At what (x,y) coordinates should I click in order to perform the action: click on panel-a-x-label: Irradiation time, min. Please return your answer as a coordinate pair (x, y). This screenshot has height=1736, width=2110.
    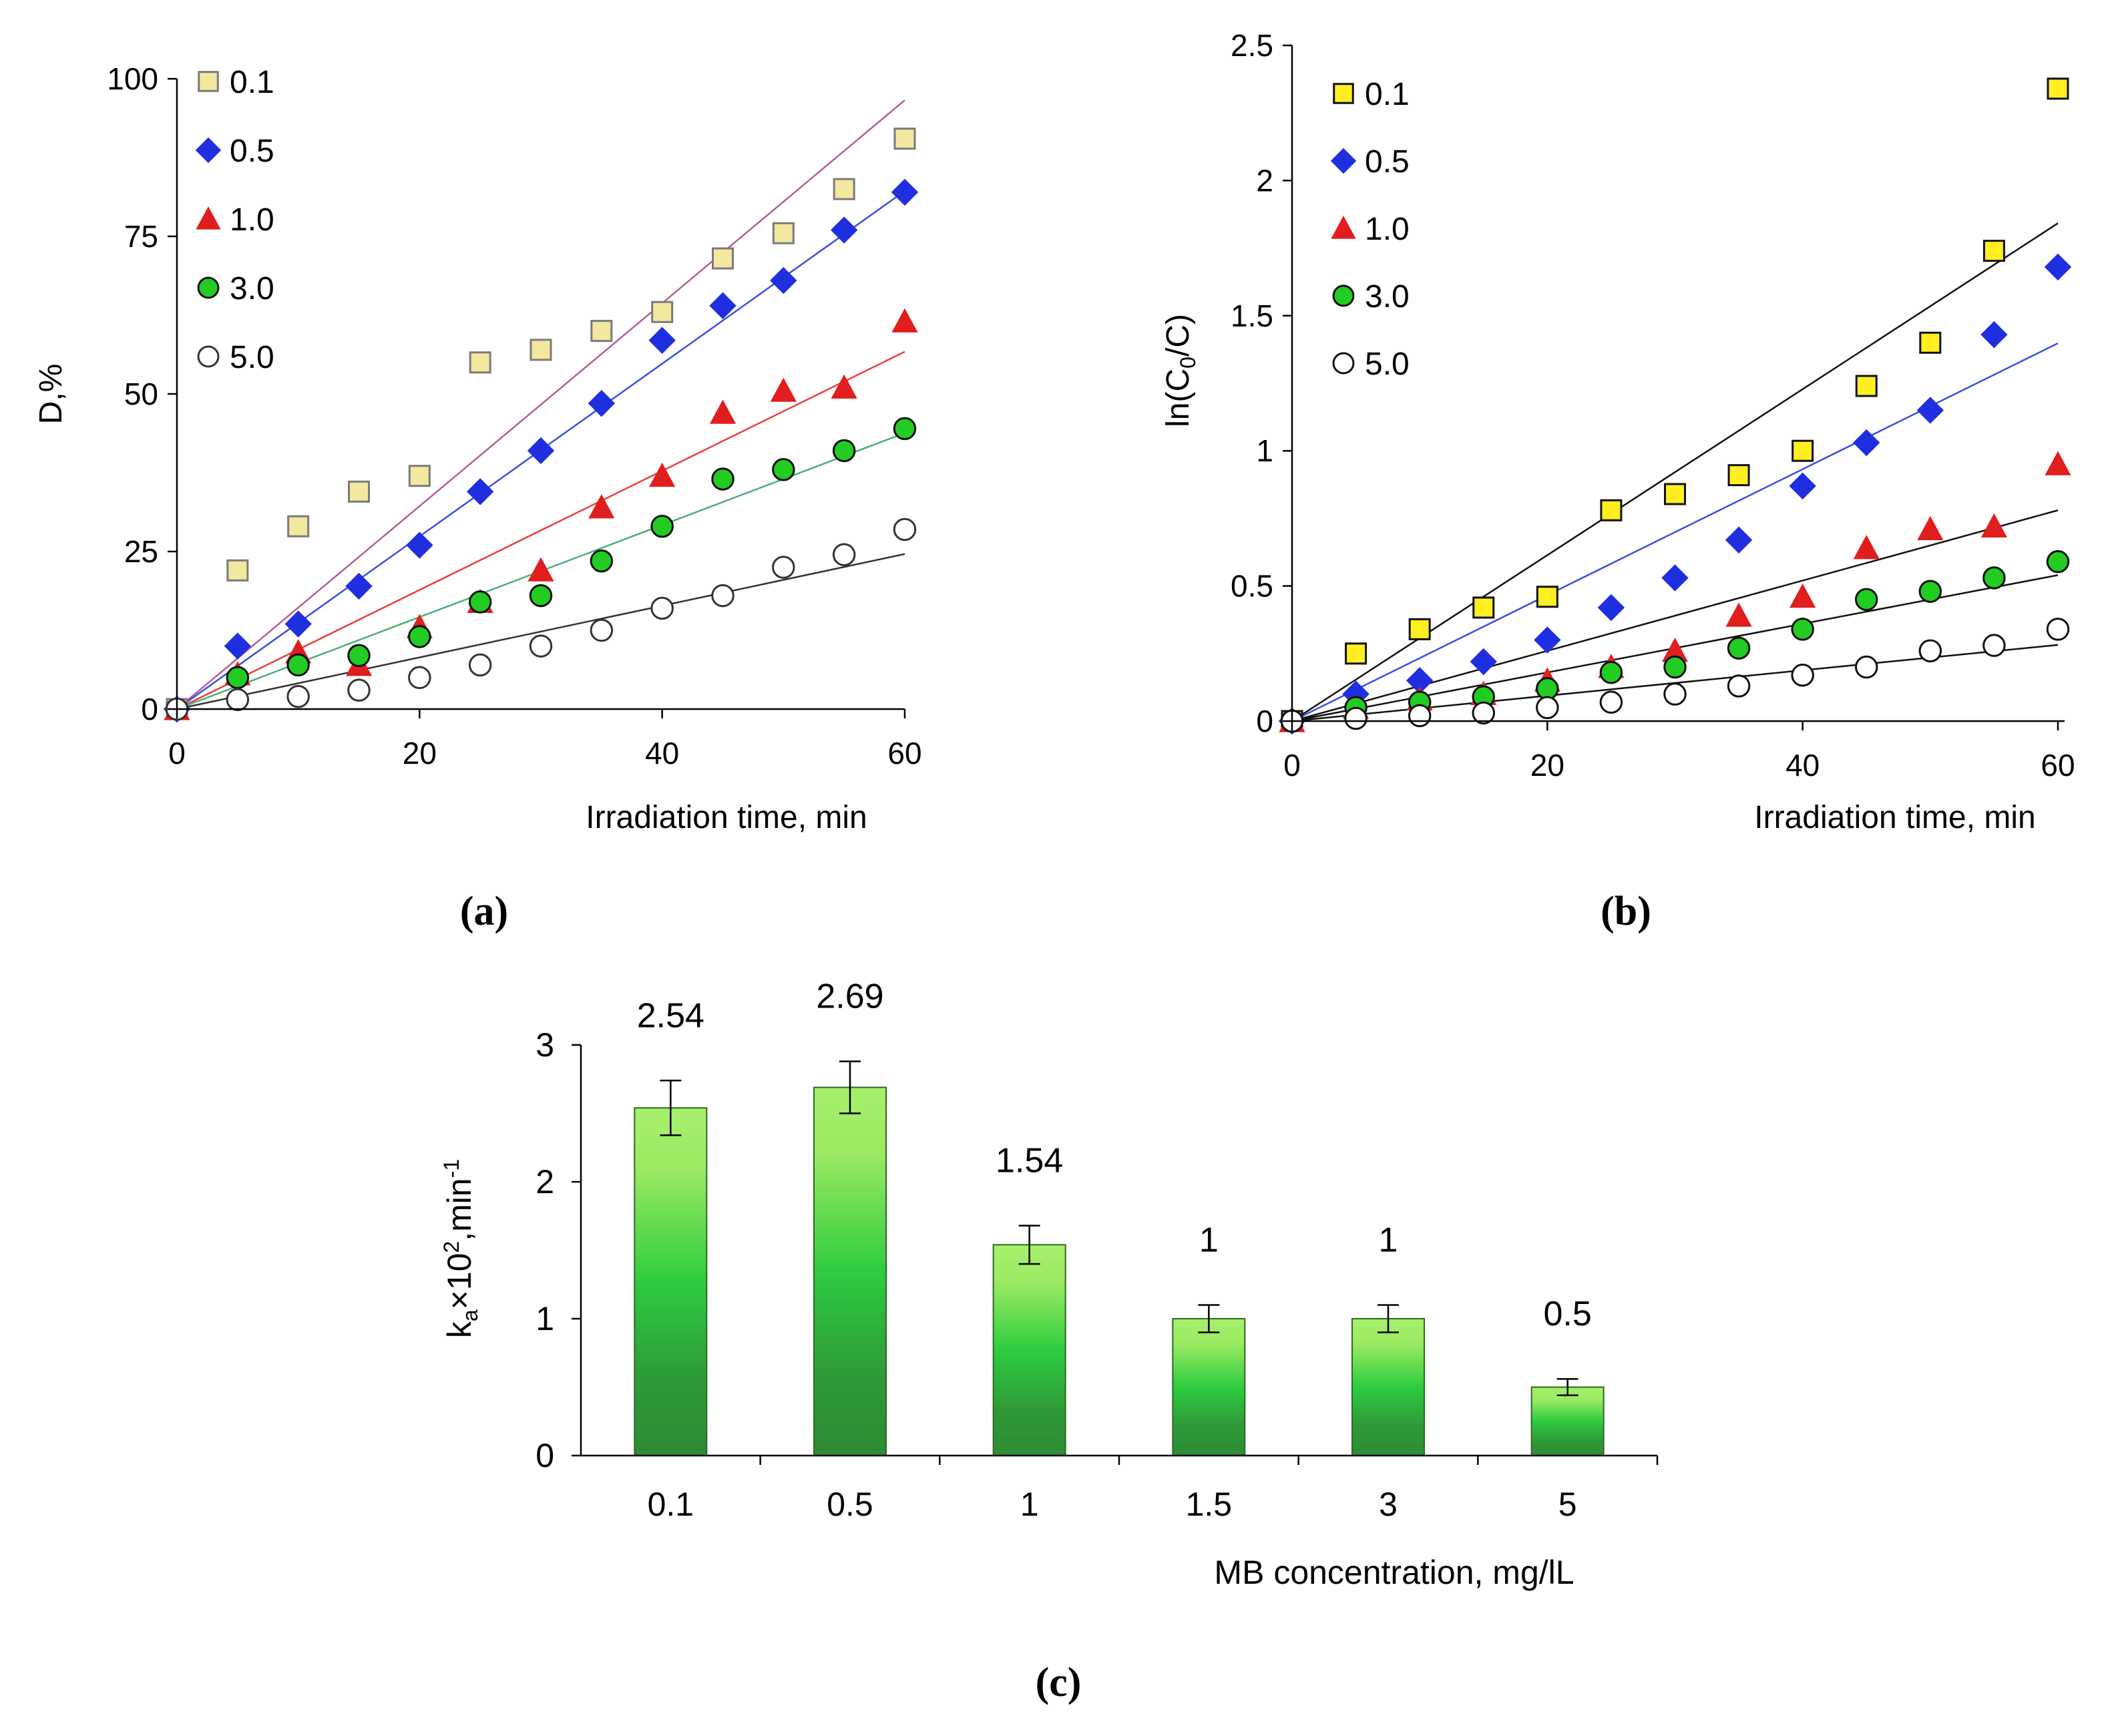
    Looking at the image, I should click on (726, 818).